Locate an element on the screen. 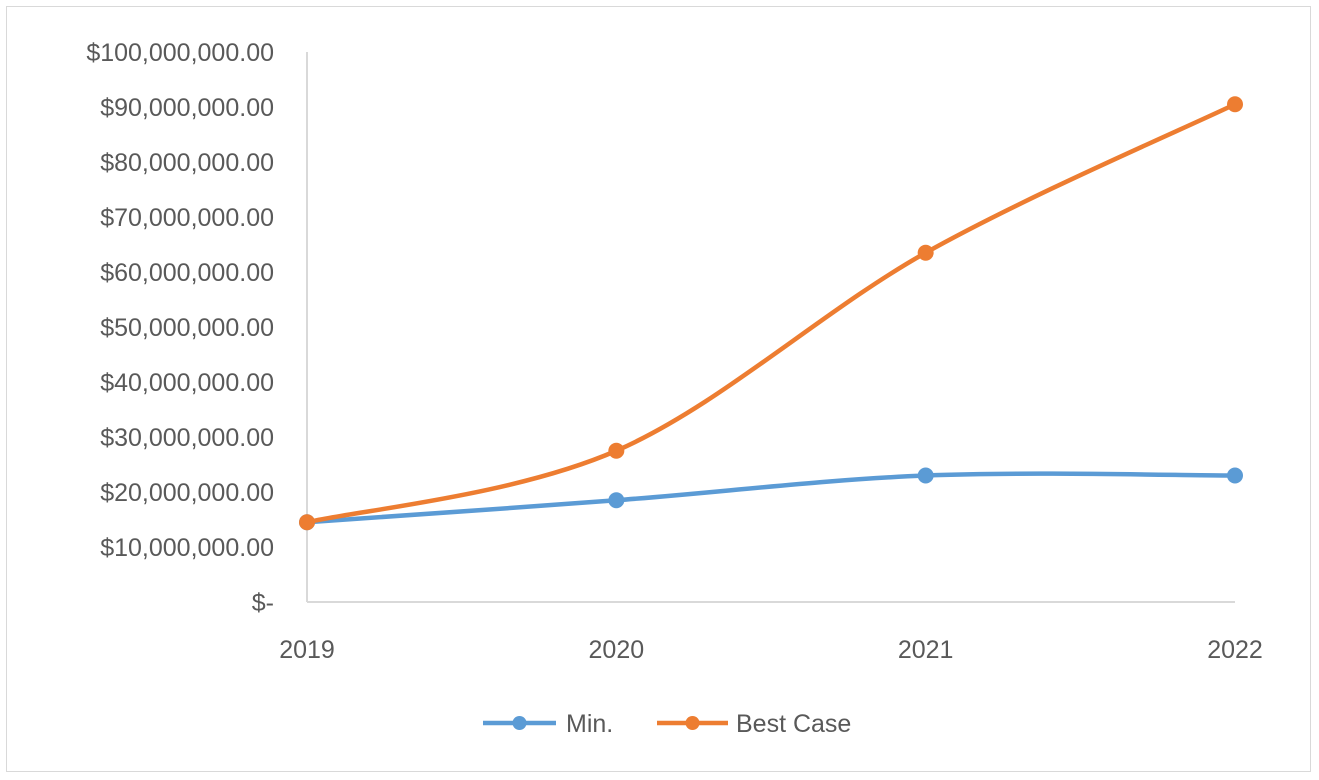  y-tick-label: $20,000,000.00 is located at coordinates (187, 493).